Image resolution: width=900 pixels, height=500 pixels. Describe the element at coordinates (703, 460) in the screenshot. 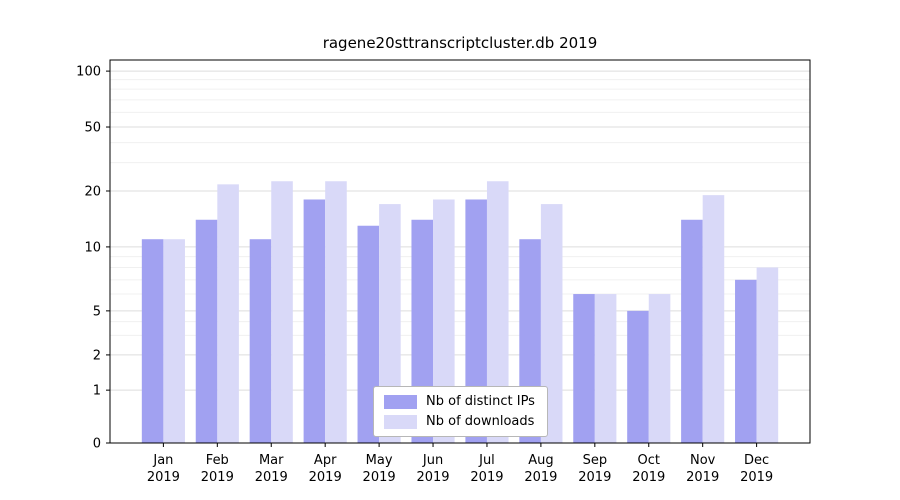

I see `x-tick-label-month: Nov` at that location.